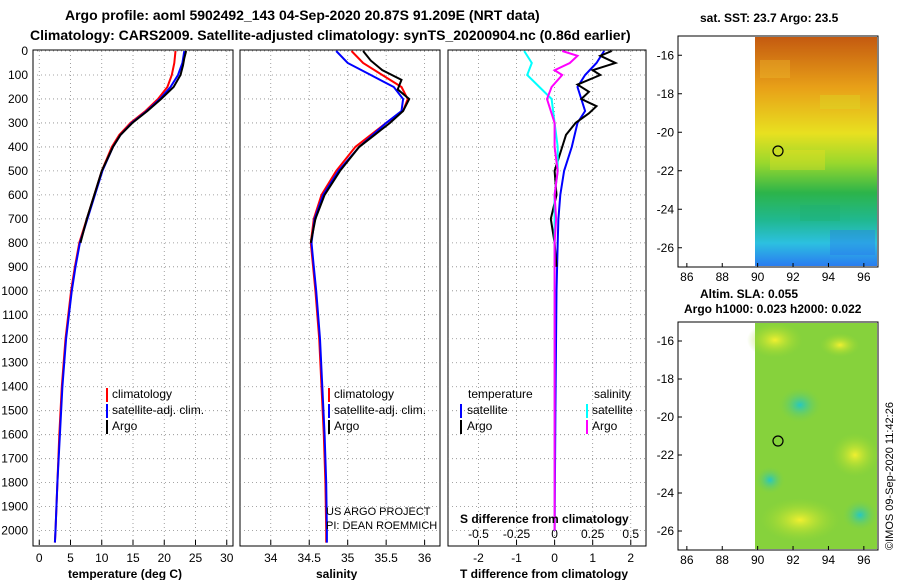 The width and height of the screenshot is (900, 580). I want to click on temperature-xtick-label: 0, so click(39, 558).